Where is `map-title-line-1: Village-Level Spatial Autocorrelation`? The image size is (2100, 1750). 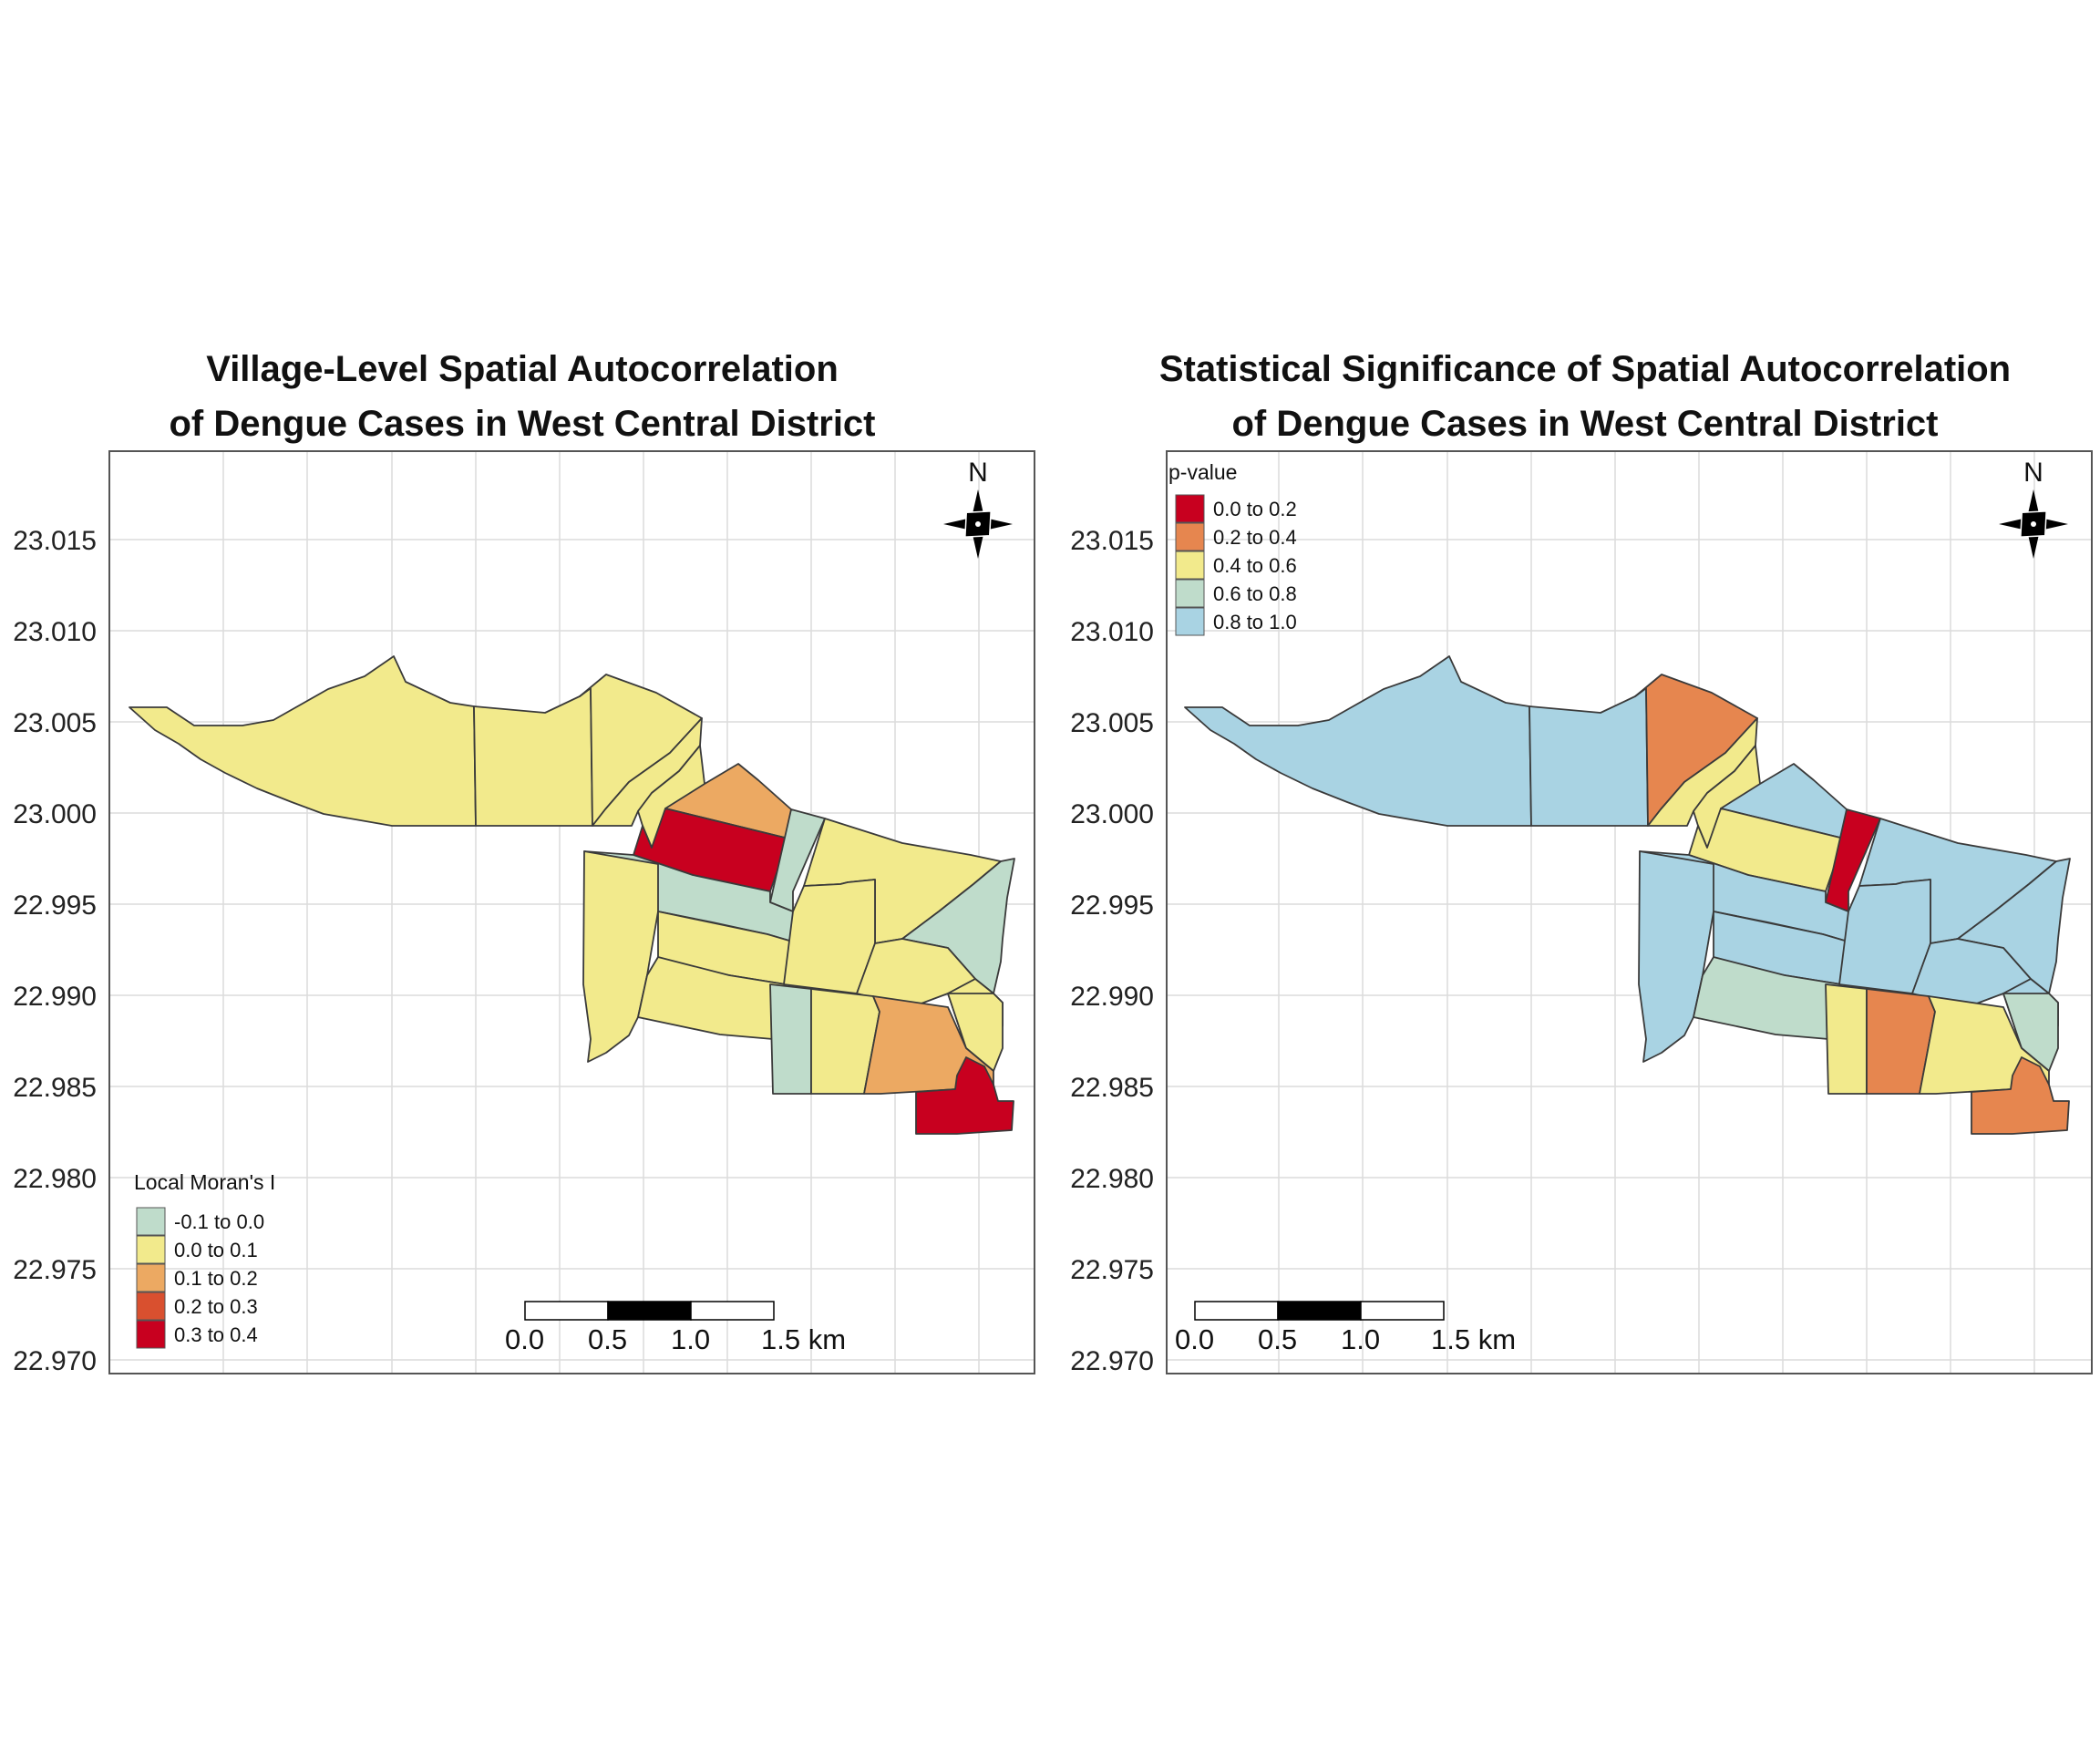 map-title-line-1: Village-Level Spatial Autocorrelation is located at coordinates (522, 369).